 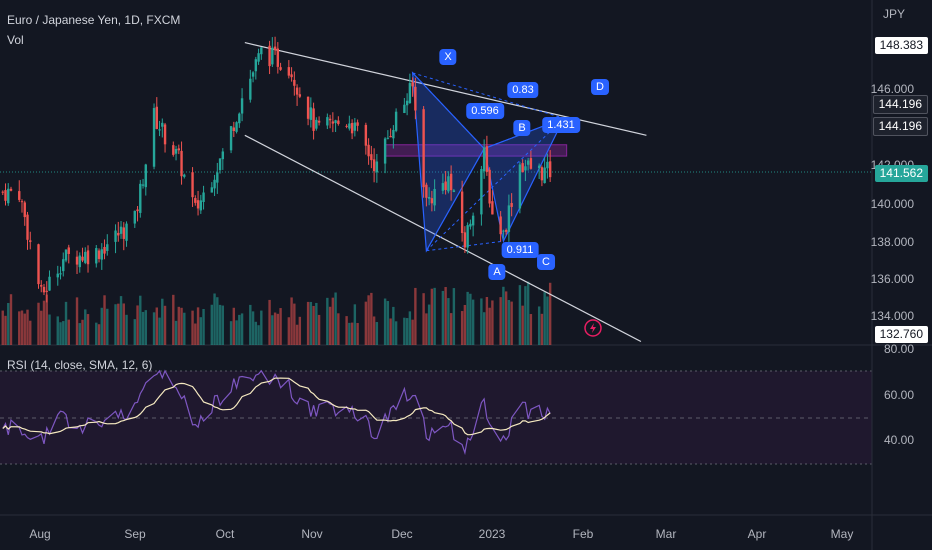 I want to click on time-label: Dec, so click(x=402, y=534).